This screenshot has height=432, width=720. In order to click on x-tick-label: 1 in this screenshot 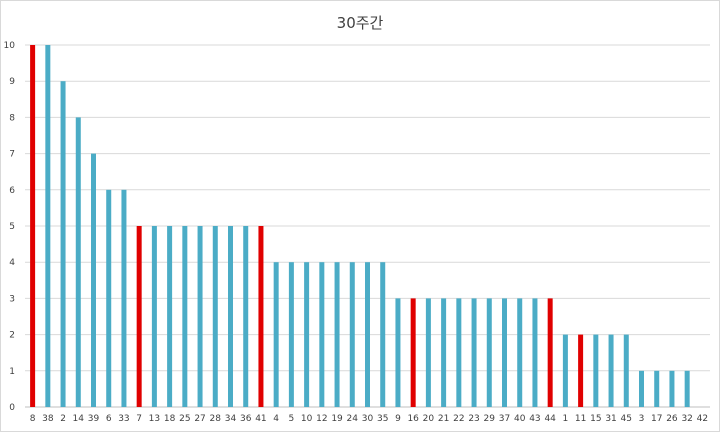, I will do `click(566, 419)`.